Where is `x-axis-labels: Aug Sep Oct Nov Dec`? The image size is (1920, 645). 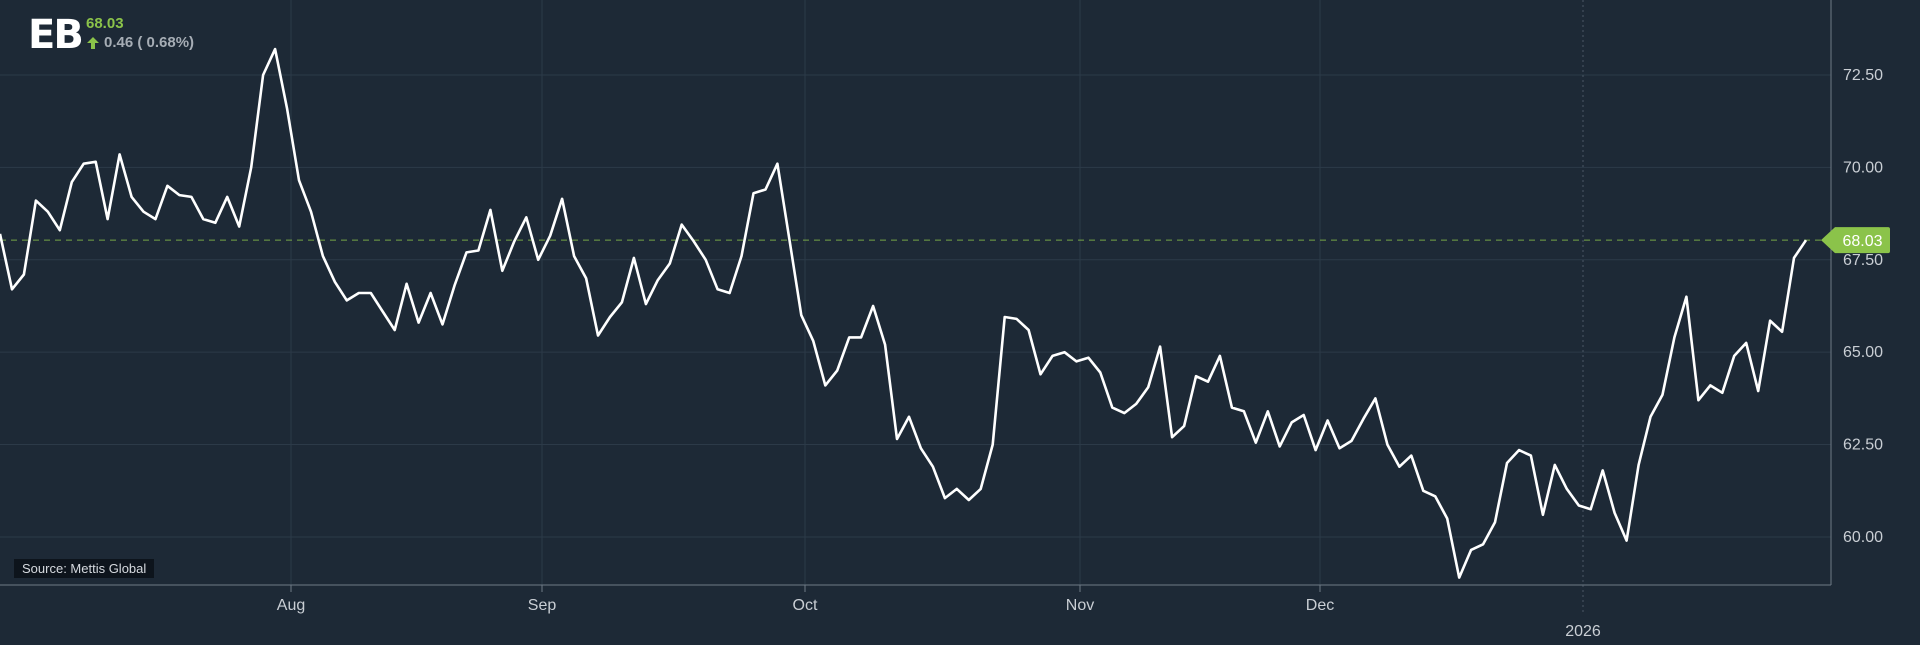 x-axis-labels: Aug Sep Oct Nov Dec is located at coordinates (805, 605).